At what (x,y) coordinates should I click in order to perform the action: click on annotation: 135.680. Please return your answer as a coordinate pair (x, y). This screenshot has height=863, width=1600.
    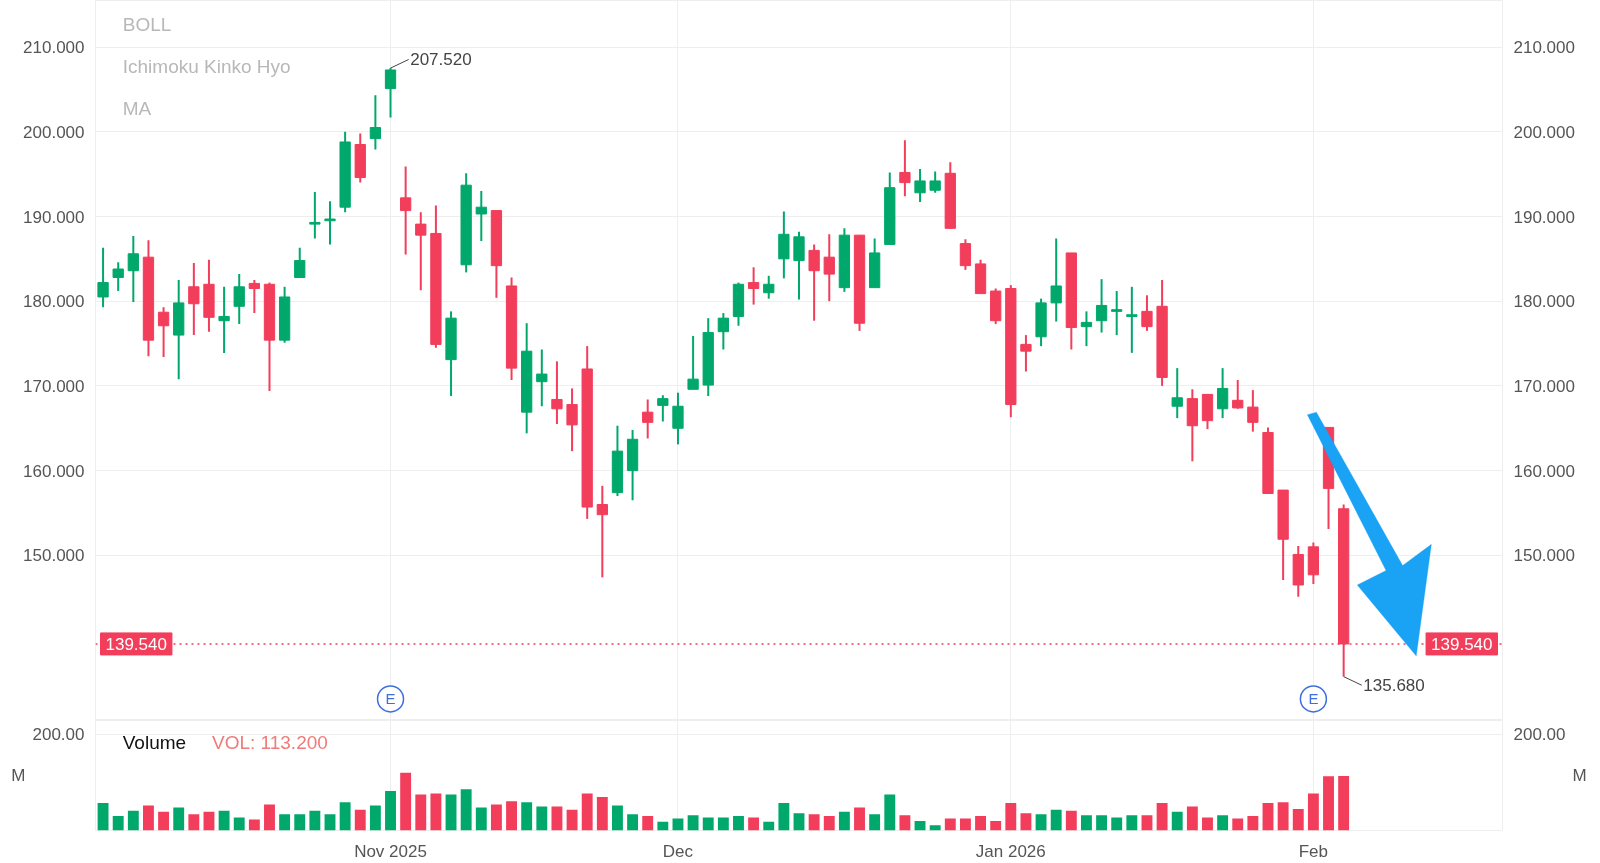
    Looking at the image, I should click on (1394, 686).